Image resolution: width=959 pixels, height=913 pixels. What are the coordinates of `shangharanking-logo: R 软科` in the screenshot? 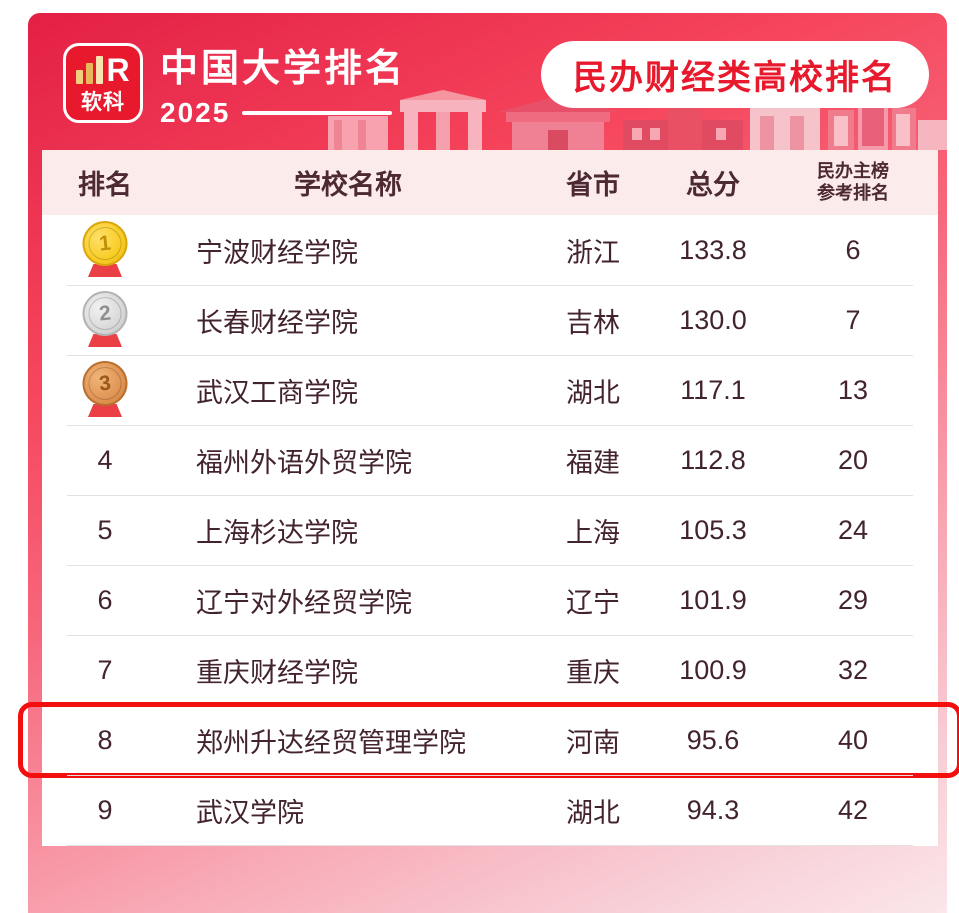 It's located at (103, 83).